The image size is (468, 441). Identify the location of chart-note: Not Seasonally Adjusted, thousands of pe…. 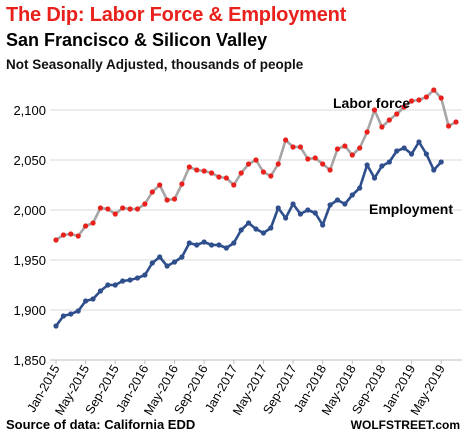
(155, 64).